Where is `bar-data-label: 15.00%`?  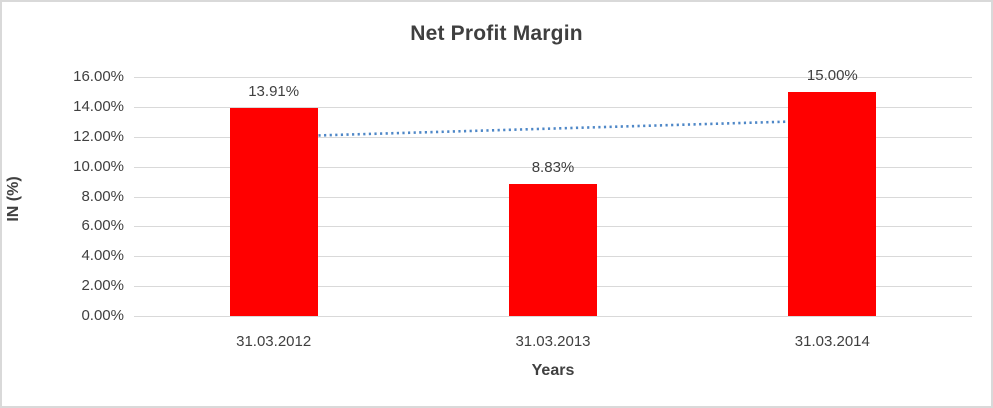 bar-data-label: 15.00% is located at coordinates (832, 75).